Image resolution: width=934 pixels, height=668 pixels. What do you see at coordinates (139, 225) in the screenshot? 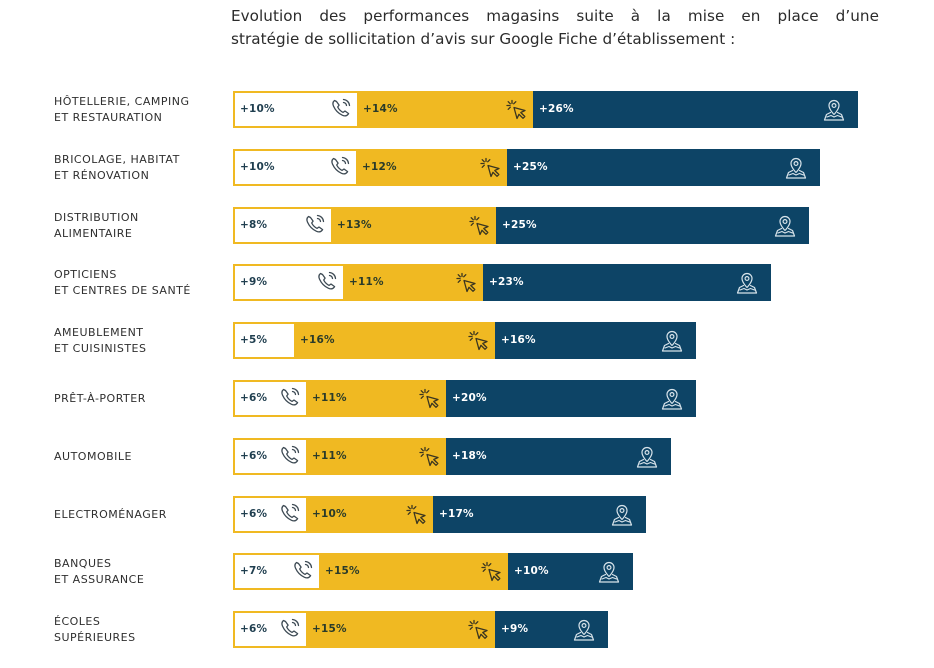
I see `category-label: DISTRIBUTION ALIMENTAIRE` at bounding box center [139, 225].